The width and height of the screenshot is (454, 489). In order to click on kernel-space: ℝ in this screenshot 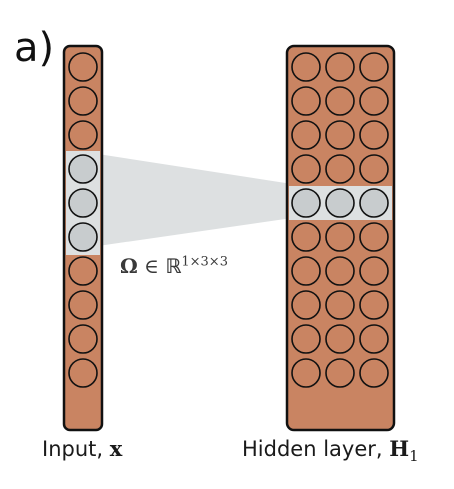, I will do `click(173, 266)`.